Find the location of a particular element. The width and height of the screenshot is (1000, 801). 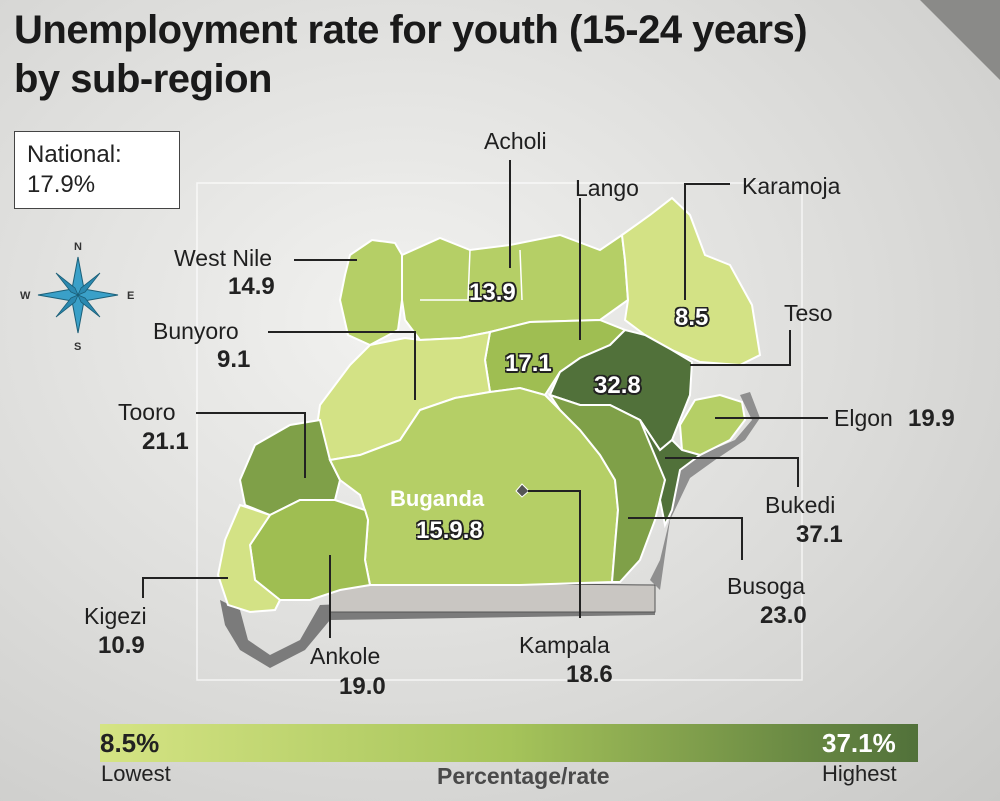

leader-bunyoro is located at coordinates (342, 365).